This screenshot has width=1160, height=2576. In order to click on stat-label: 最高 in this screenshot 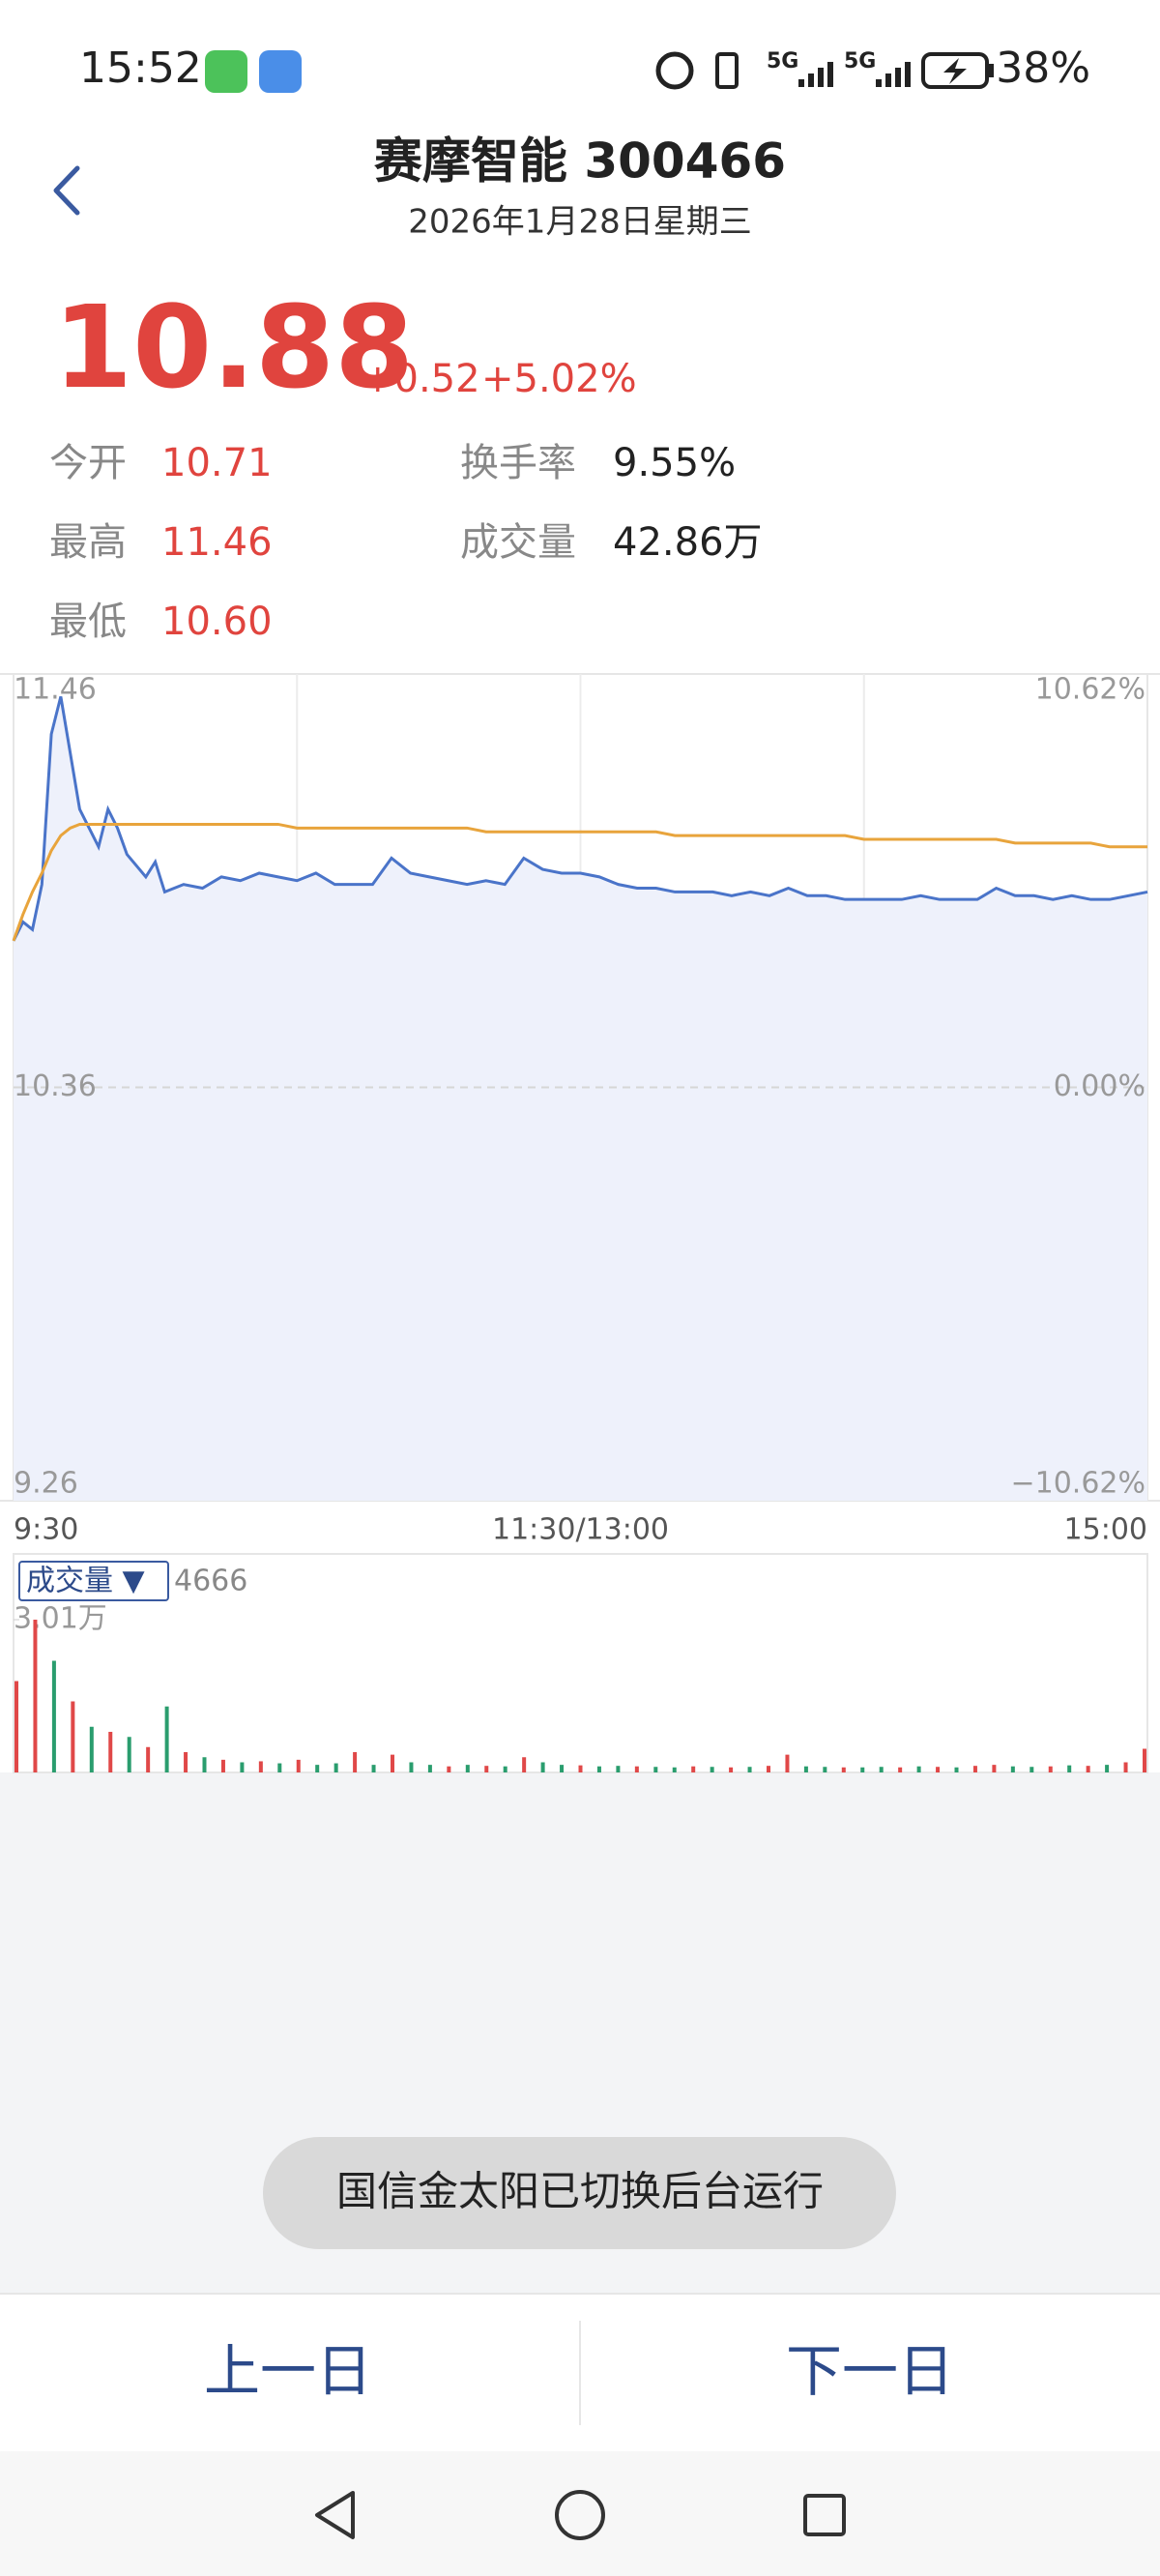, I will do `click(88, 542)`.